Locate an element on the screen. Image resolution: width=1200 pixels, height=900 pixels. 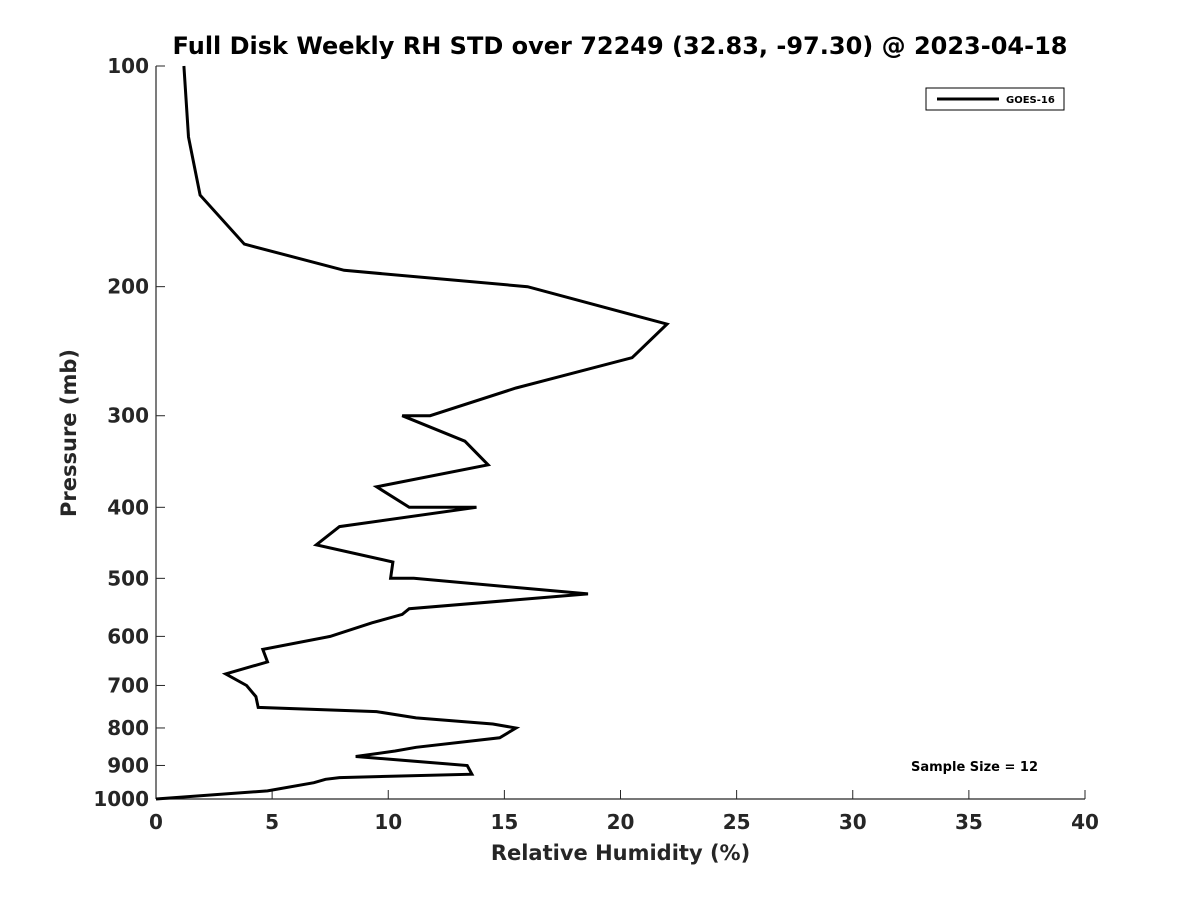
y-tick-label: 900 is located at coordinates (128, 765).